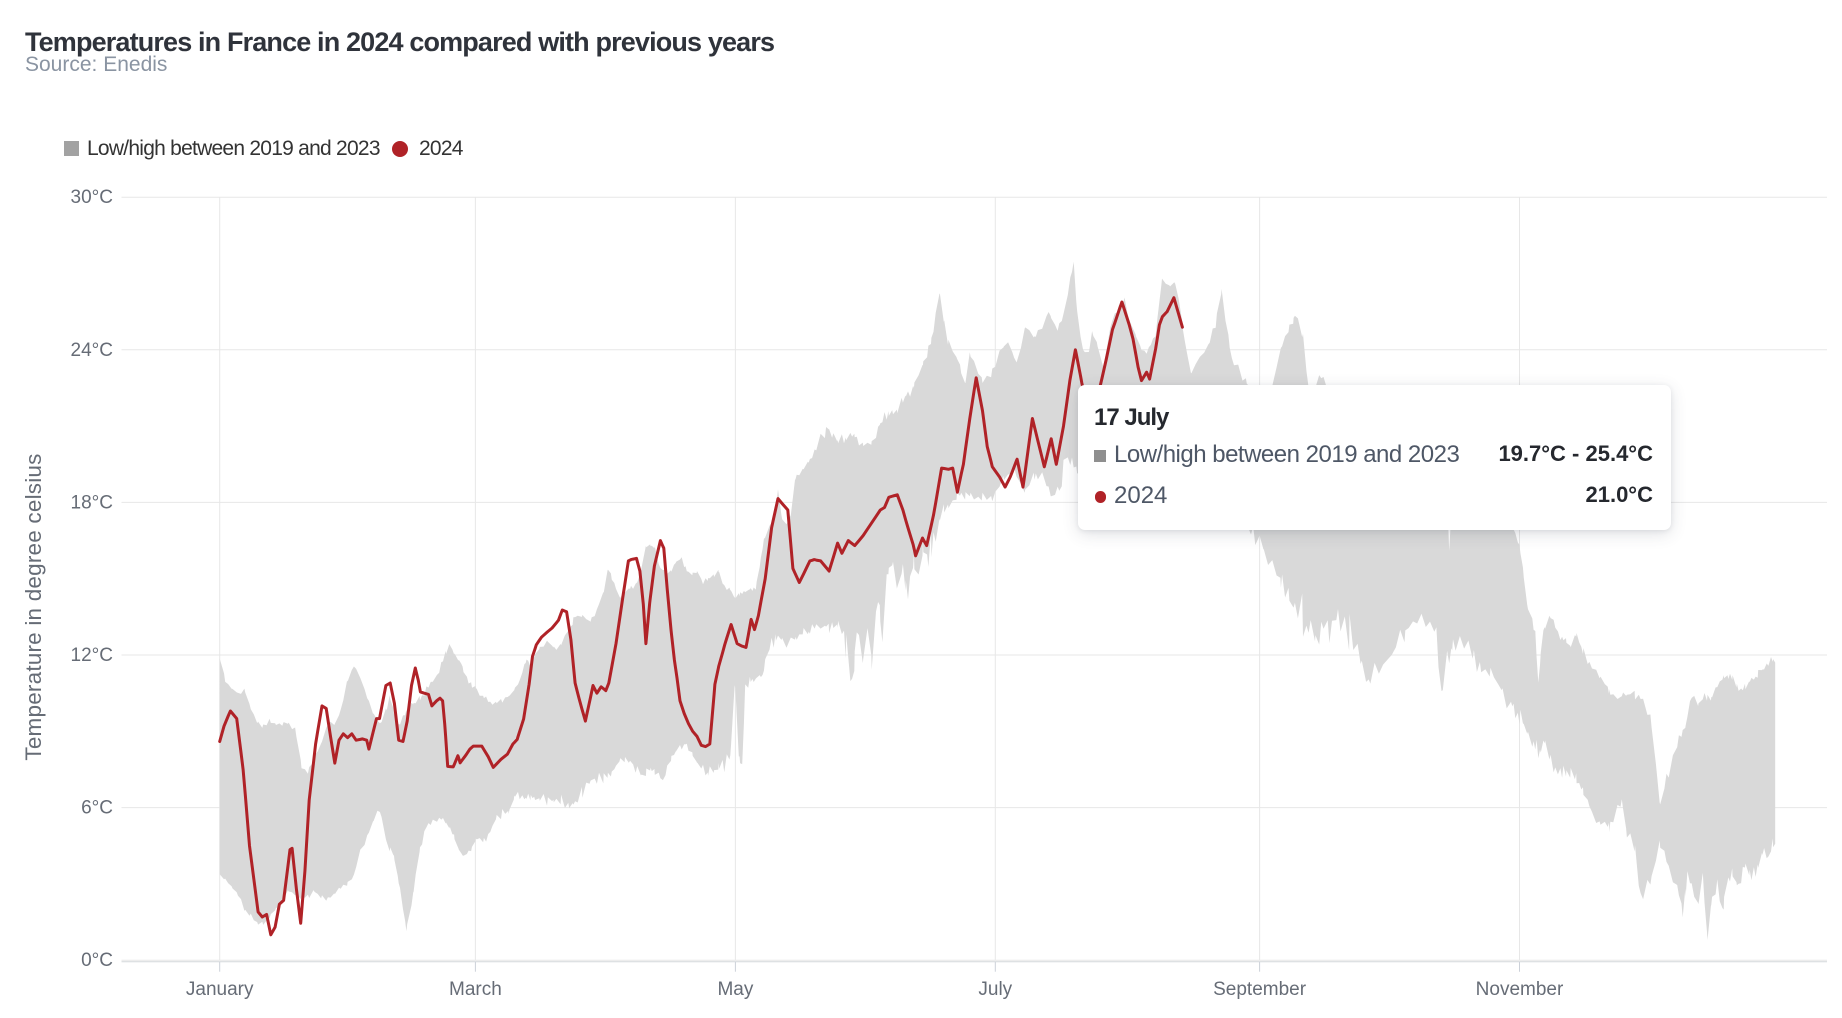  I want to click on svg-text: Temperature in degree celsius, so click(33, 606).